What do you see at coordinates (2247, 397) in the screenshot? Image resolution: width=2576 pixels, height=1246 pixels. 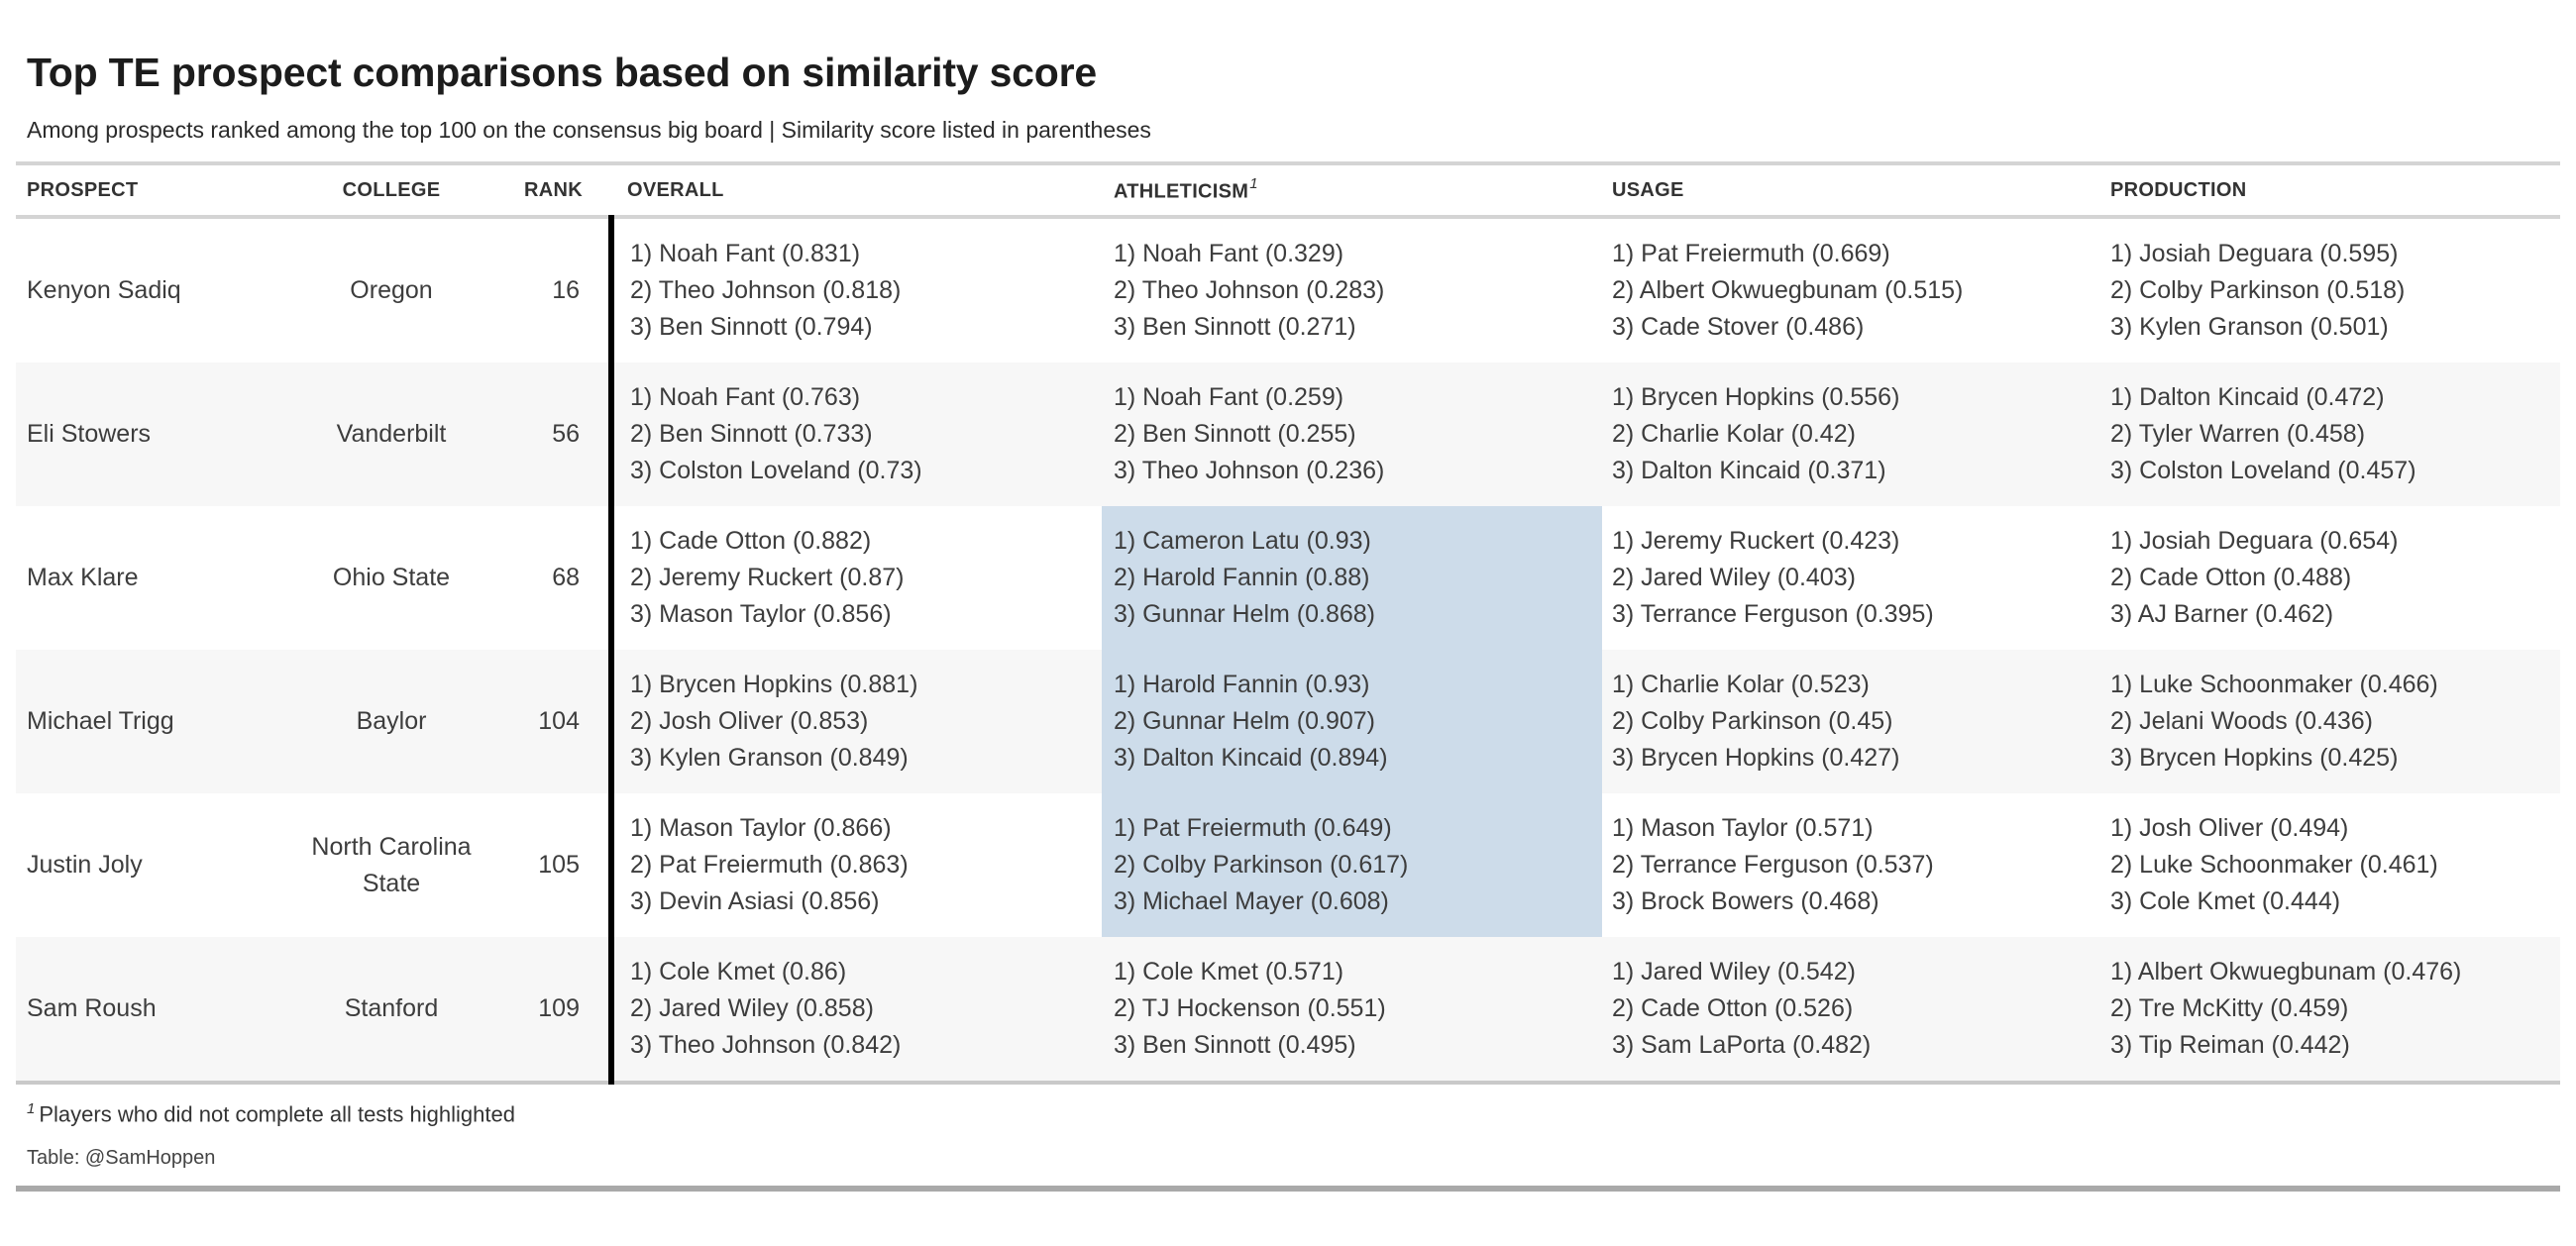 I see `comp-line: 1) Dalton Kincaid (0.472)` at bounding box center [2247, 397].